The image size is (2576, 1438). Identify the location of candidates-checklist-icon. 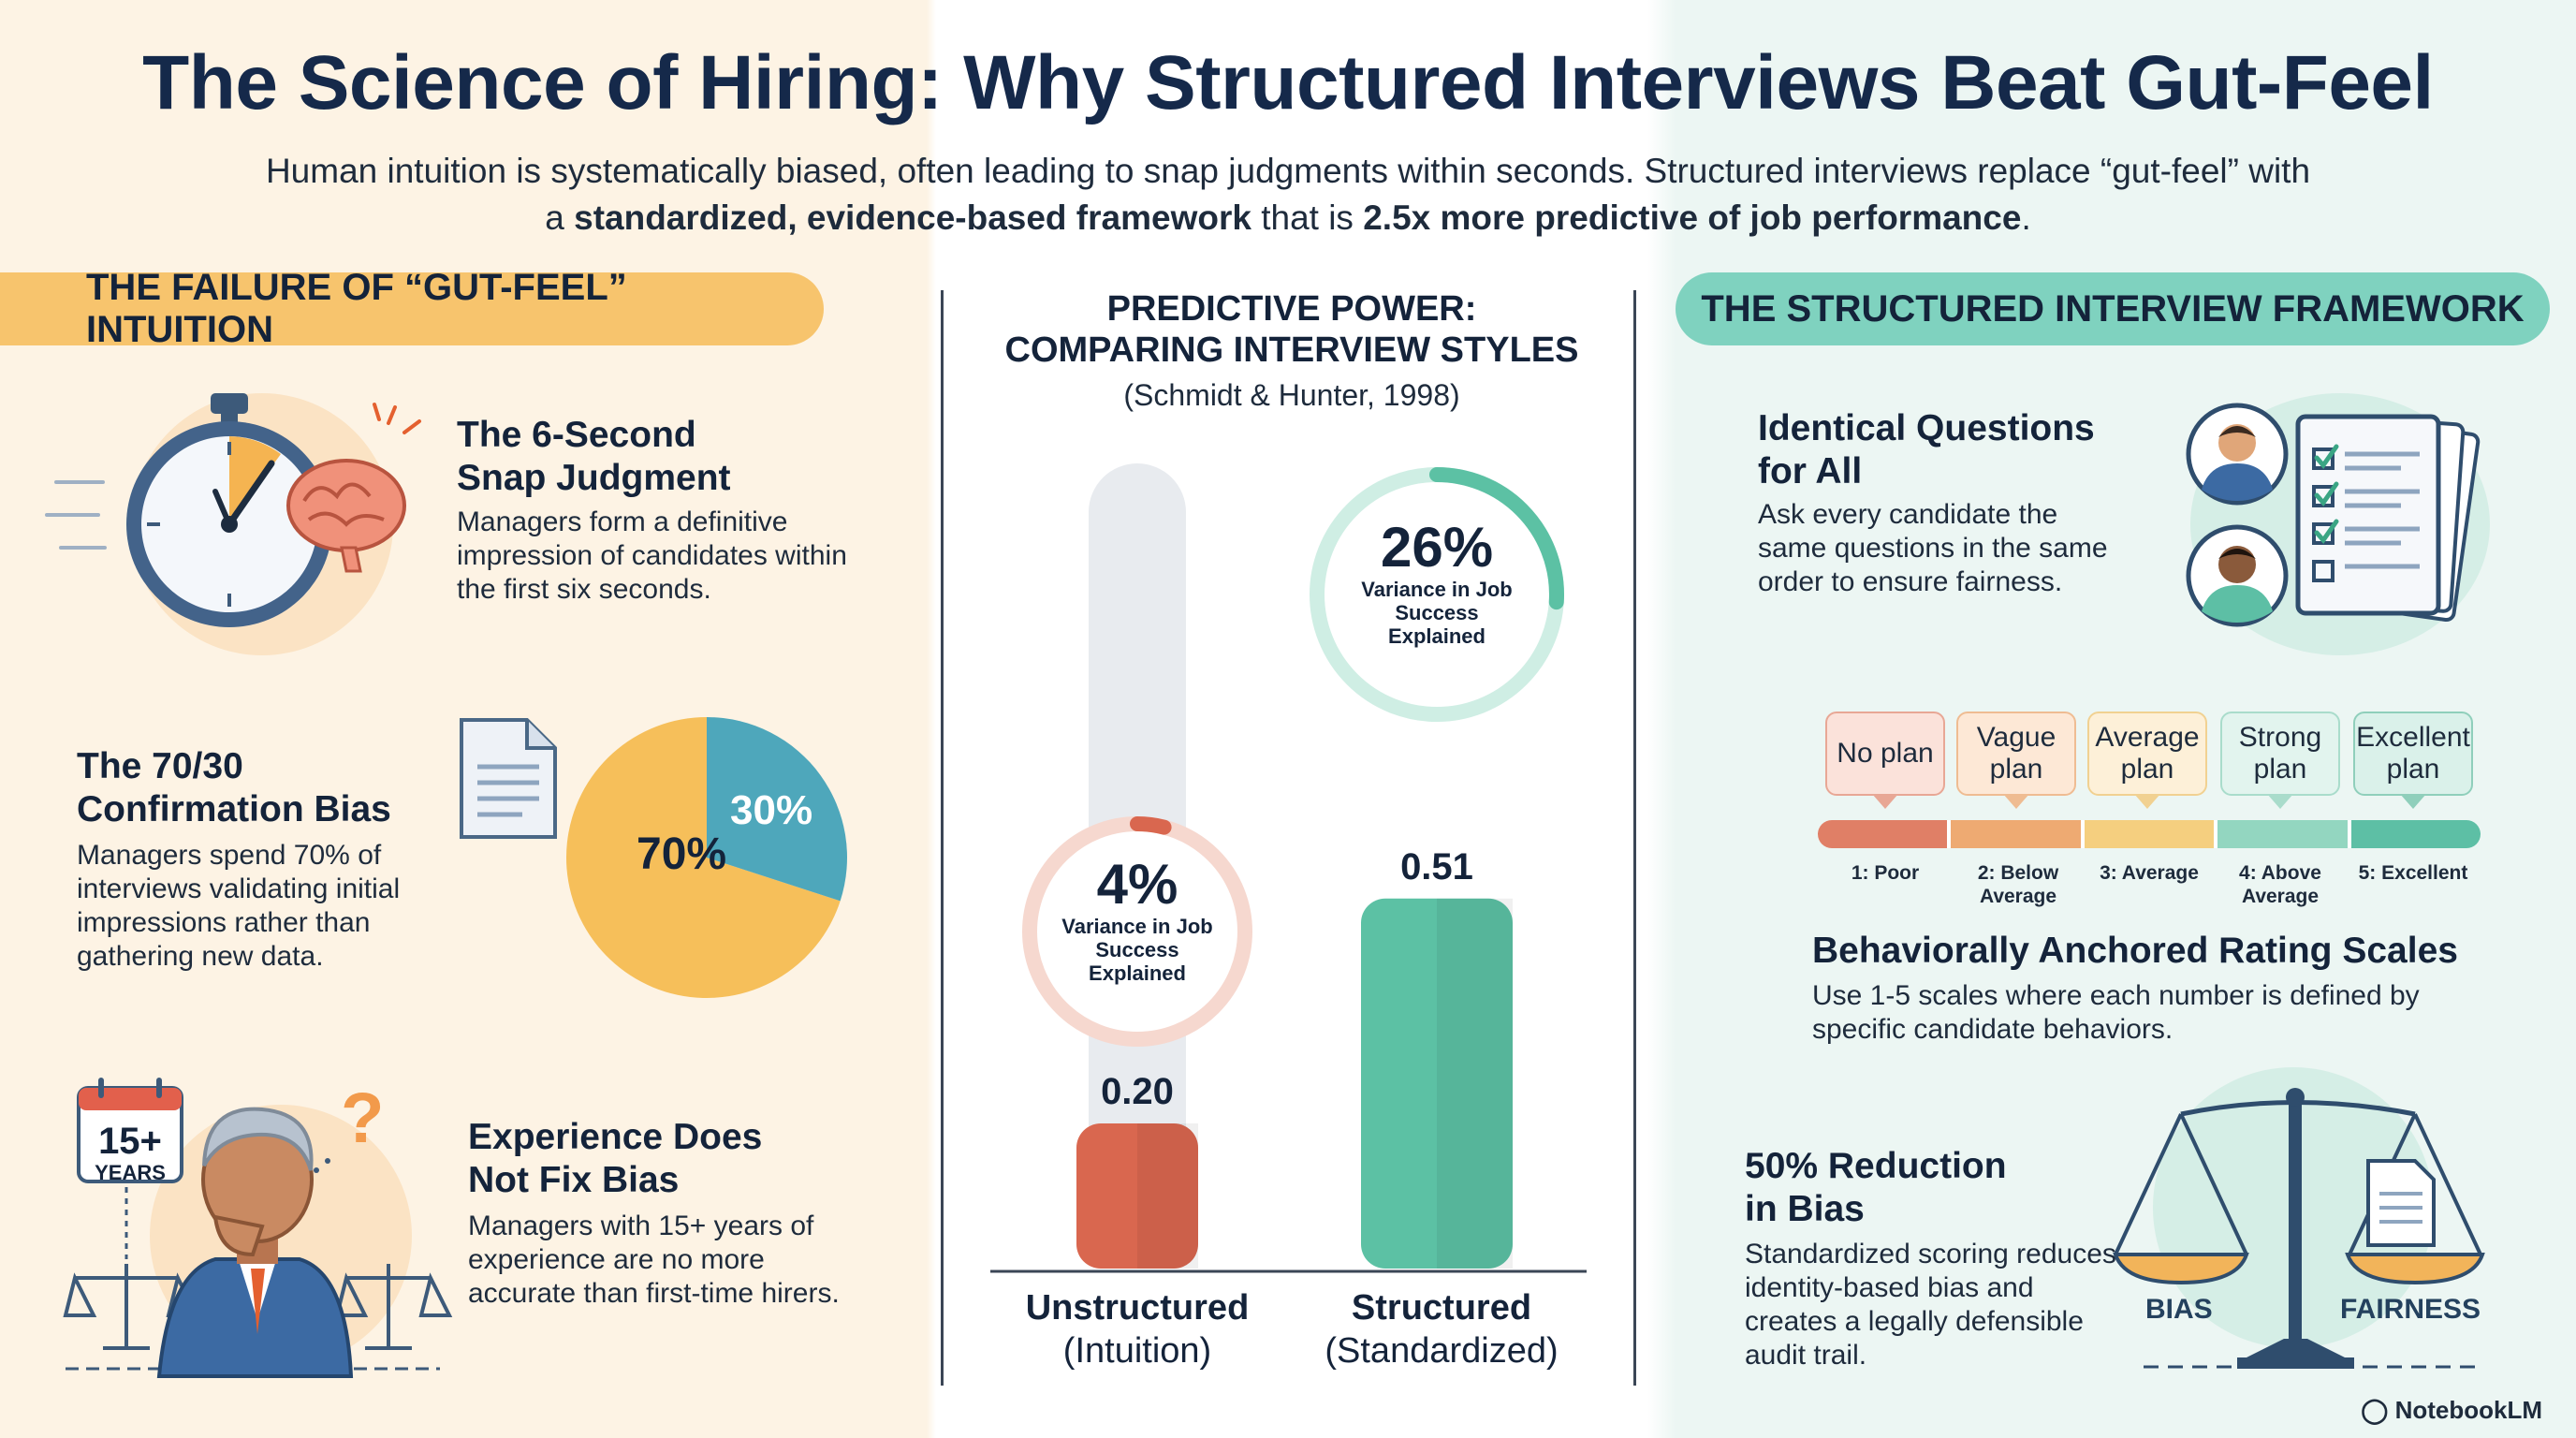
(2338, 524).